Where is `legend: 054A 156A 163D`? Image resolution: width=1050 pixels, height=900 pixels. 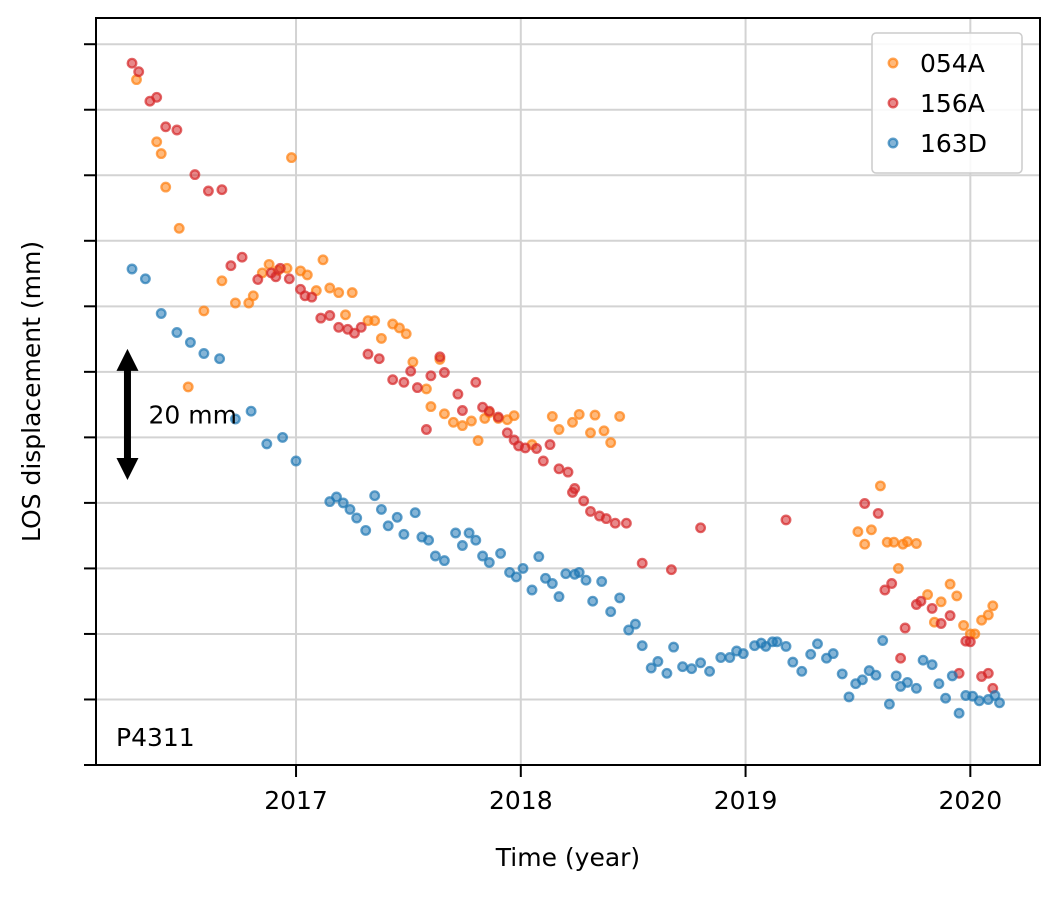
legend: 054A 156A 163D is located at coordinates (947, 103).